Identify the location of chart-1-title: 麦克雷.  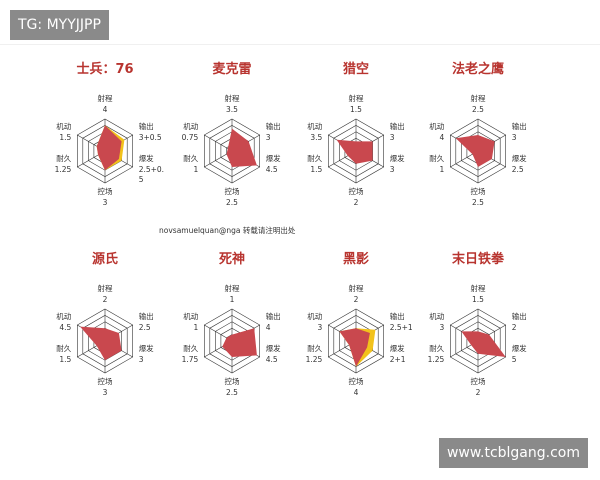
(231, 69).